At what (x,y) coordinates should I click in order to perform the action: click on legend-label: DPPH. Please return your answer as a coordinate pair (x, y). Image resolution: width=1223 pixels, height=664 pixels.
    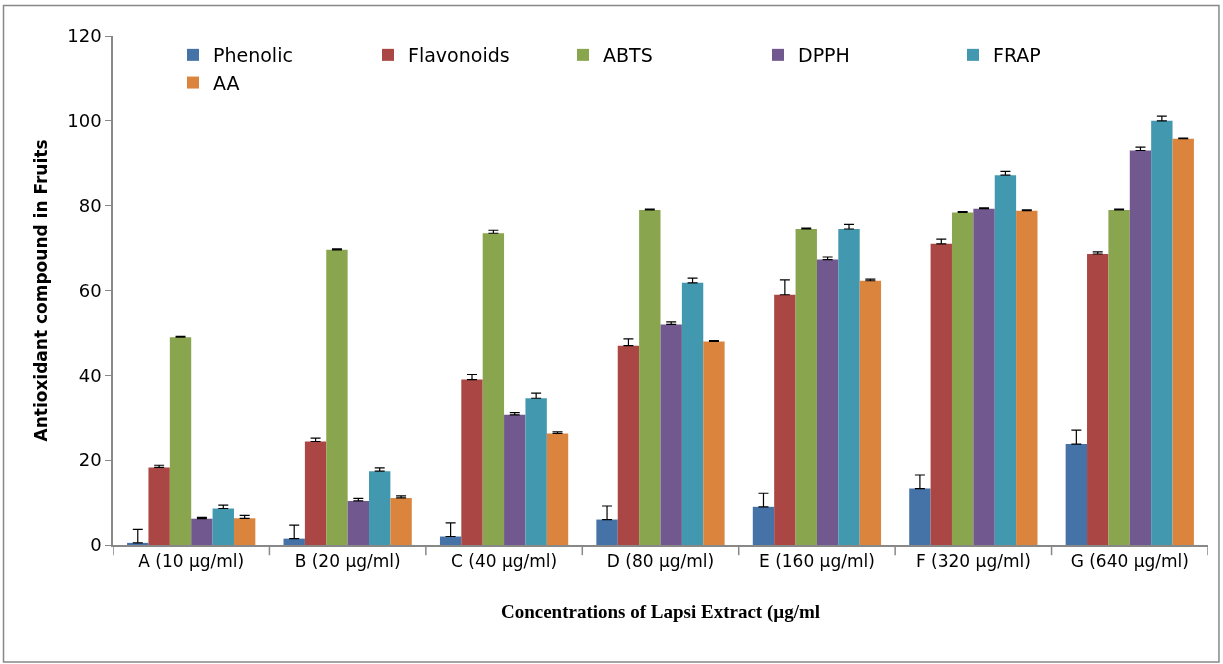
    Looking at the image, I should click on (824, 55).